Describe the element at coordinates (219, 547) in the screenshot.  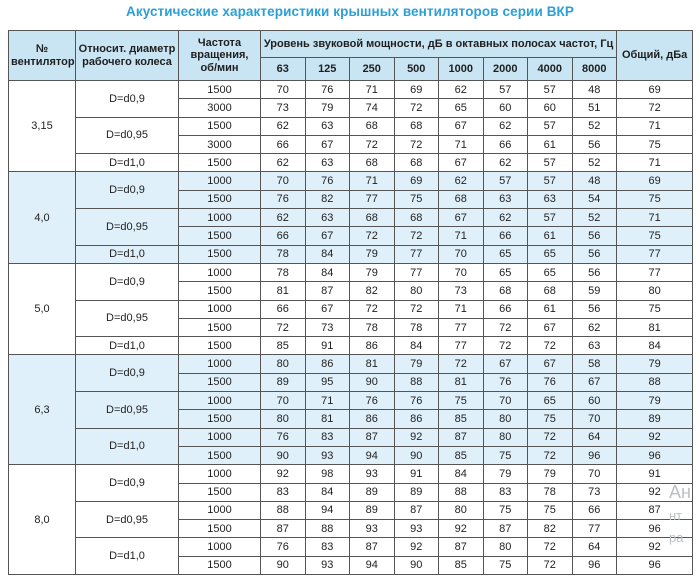
I see `speed-cell: 1000` at that location.